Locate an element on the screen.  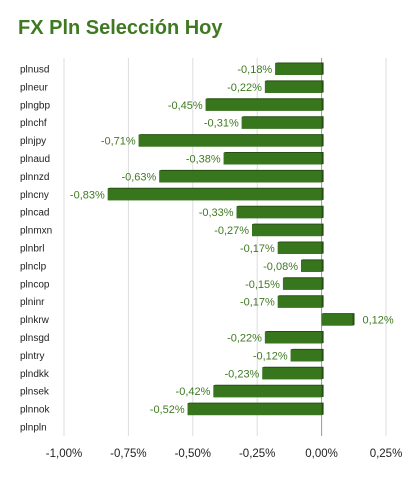
category-label: plnjpy is located at coordinates (33, 141).